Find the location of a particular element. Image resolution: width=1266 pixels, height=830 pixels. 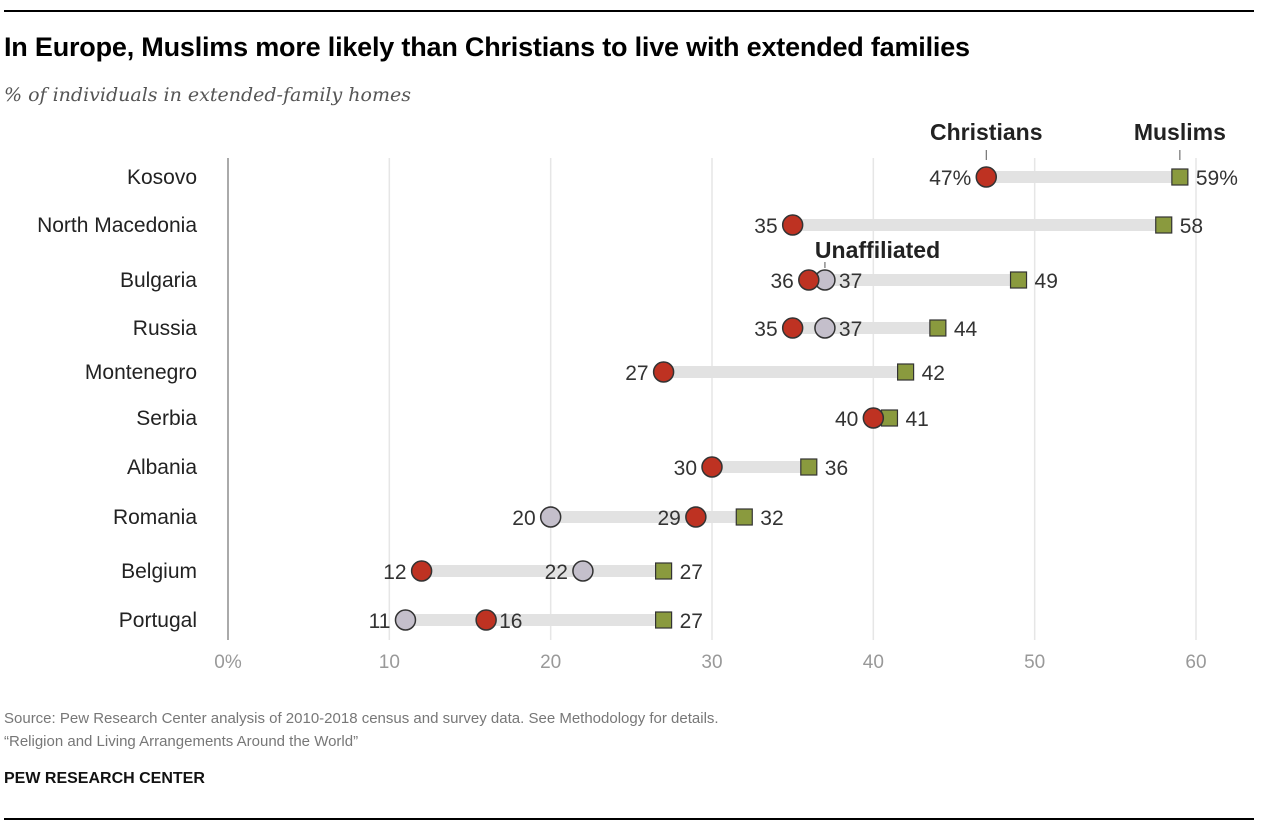

category-label: Albania is located at coordinates (162, 467).